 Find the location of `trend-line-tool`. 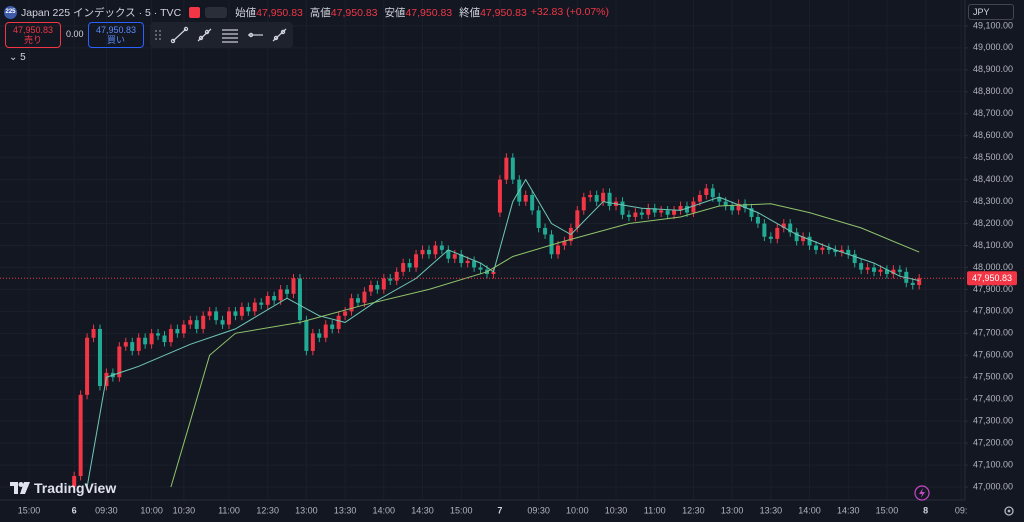

trend-line-tool is located at coordinates (179, 35).